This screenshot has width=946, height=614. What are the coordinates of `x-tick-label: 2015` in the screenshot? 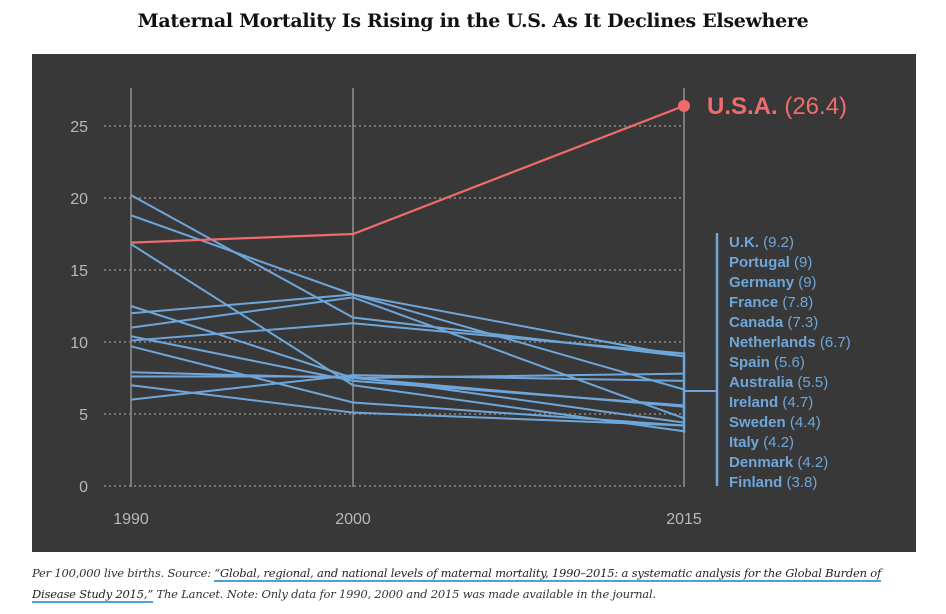 It's located at (684, 519).